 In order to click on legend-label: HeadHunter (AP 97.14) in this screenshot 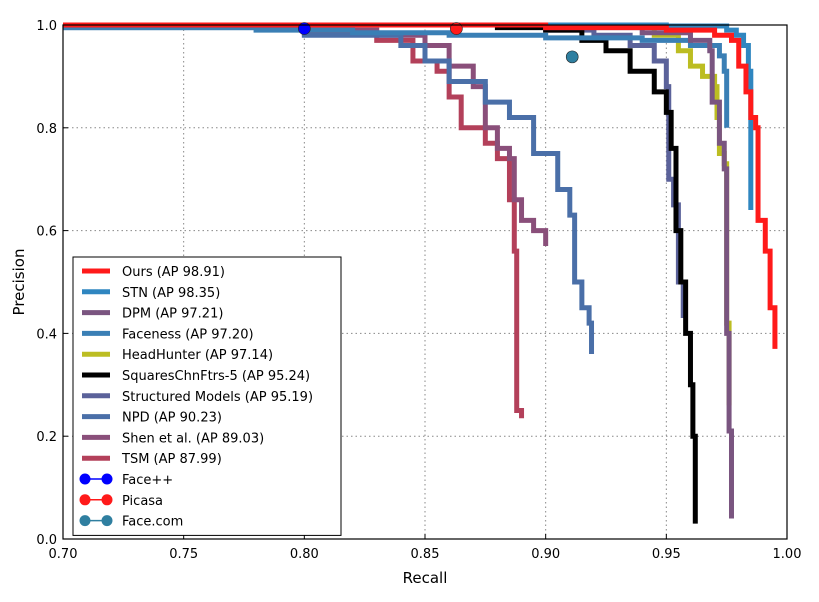, I will do `click(197, 355)`.